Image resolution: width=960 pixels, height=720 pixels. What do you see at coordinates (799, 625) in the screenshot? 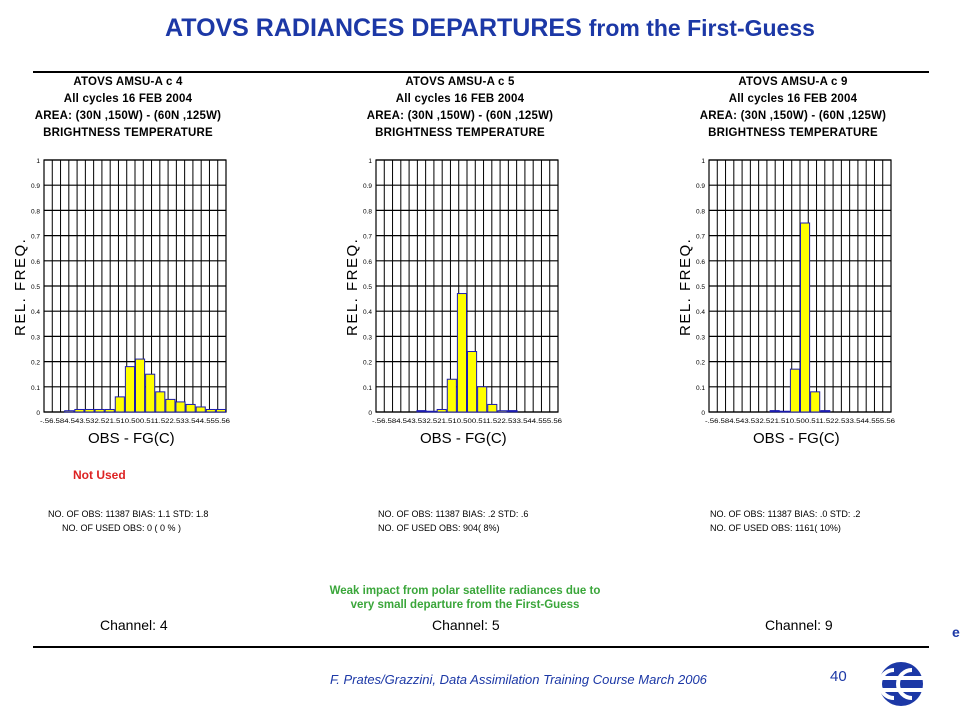
I see `channel-label-9: Channel: 9` at bounding box center [799, 625].